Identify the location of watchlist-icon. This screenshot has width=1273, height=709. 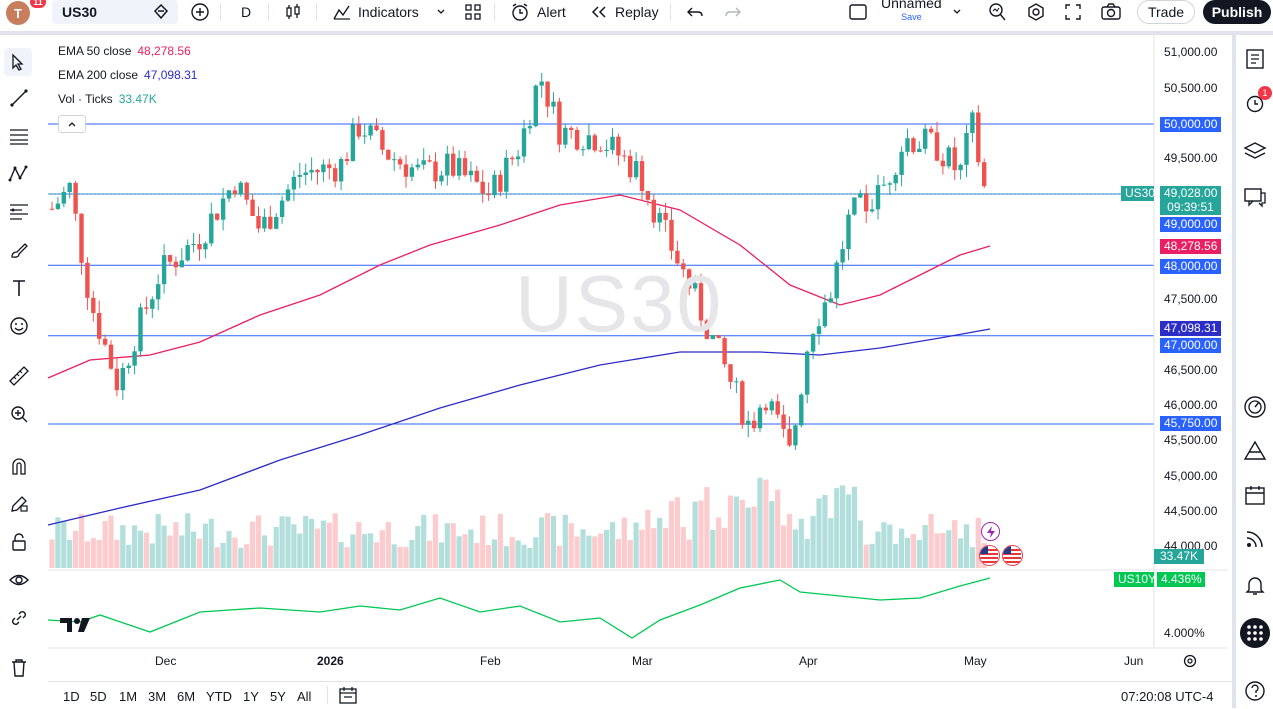
(1255, 59).